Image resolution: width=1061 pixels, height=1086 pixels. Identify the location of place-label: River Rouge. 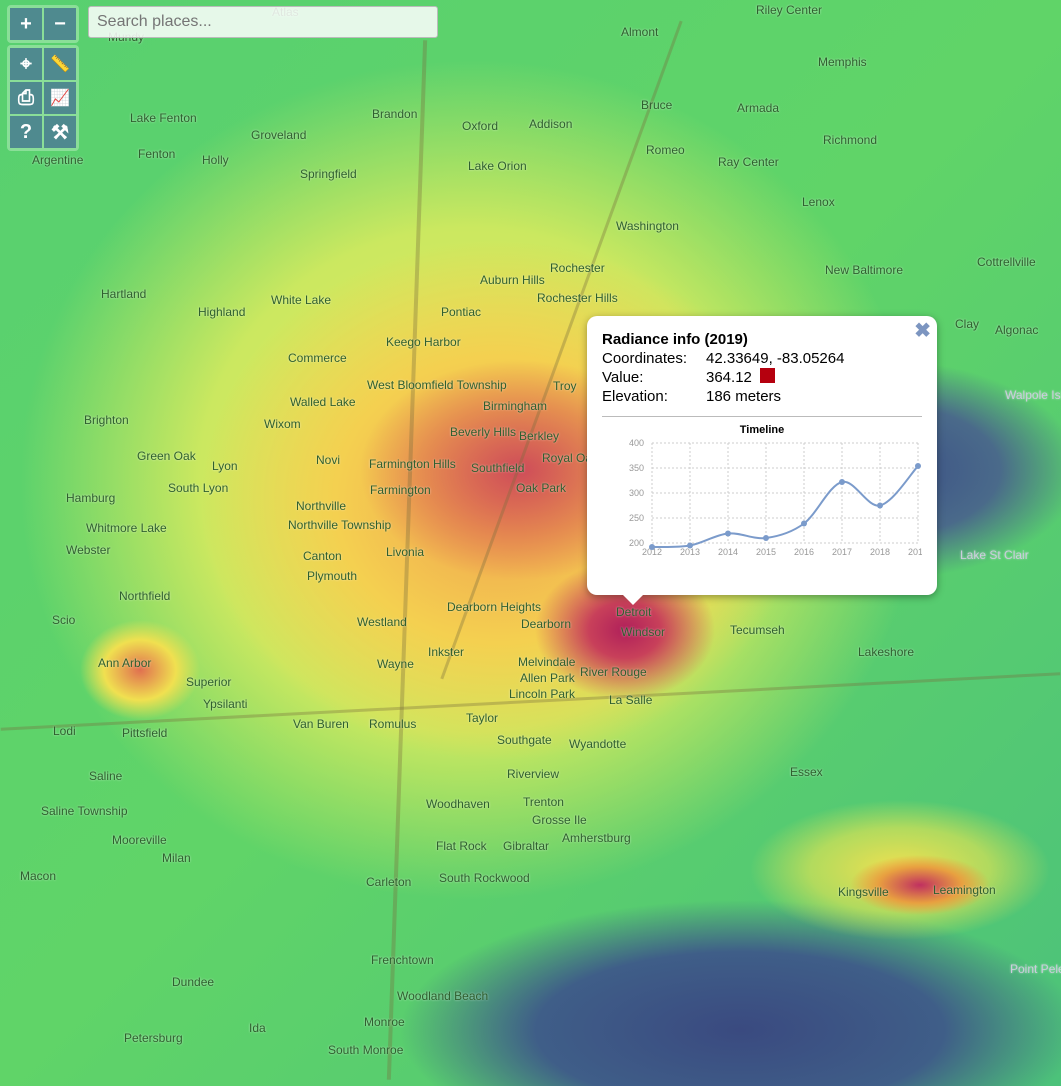
(613, 672).